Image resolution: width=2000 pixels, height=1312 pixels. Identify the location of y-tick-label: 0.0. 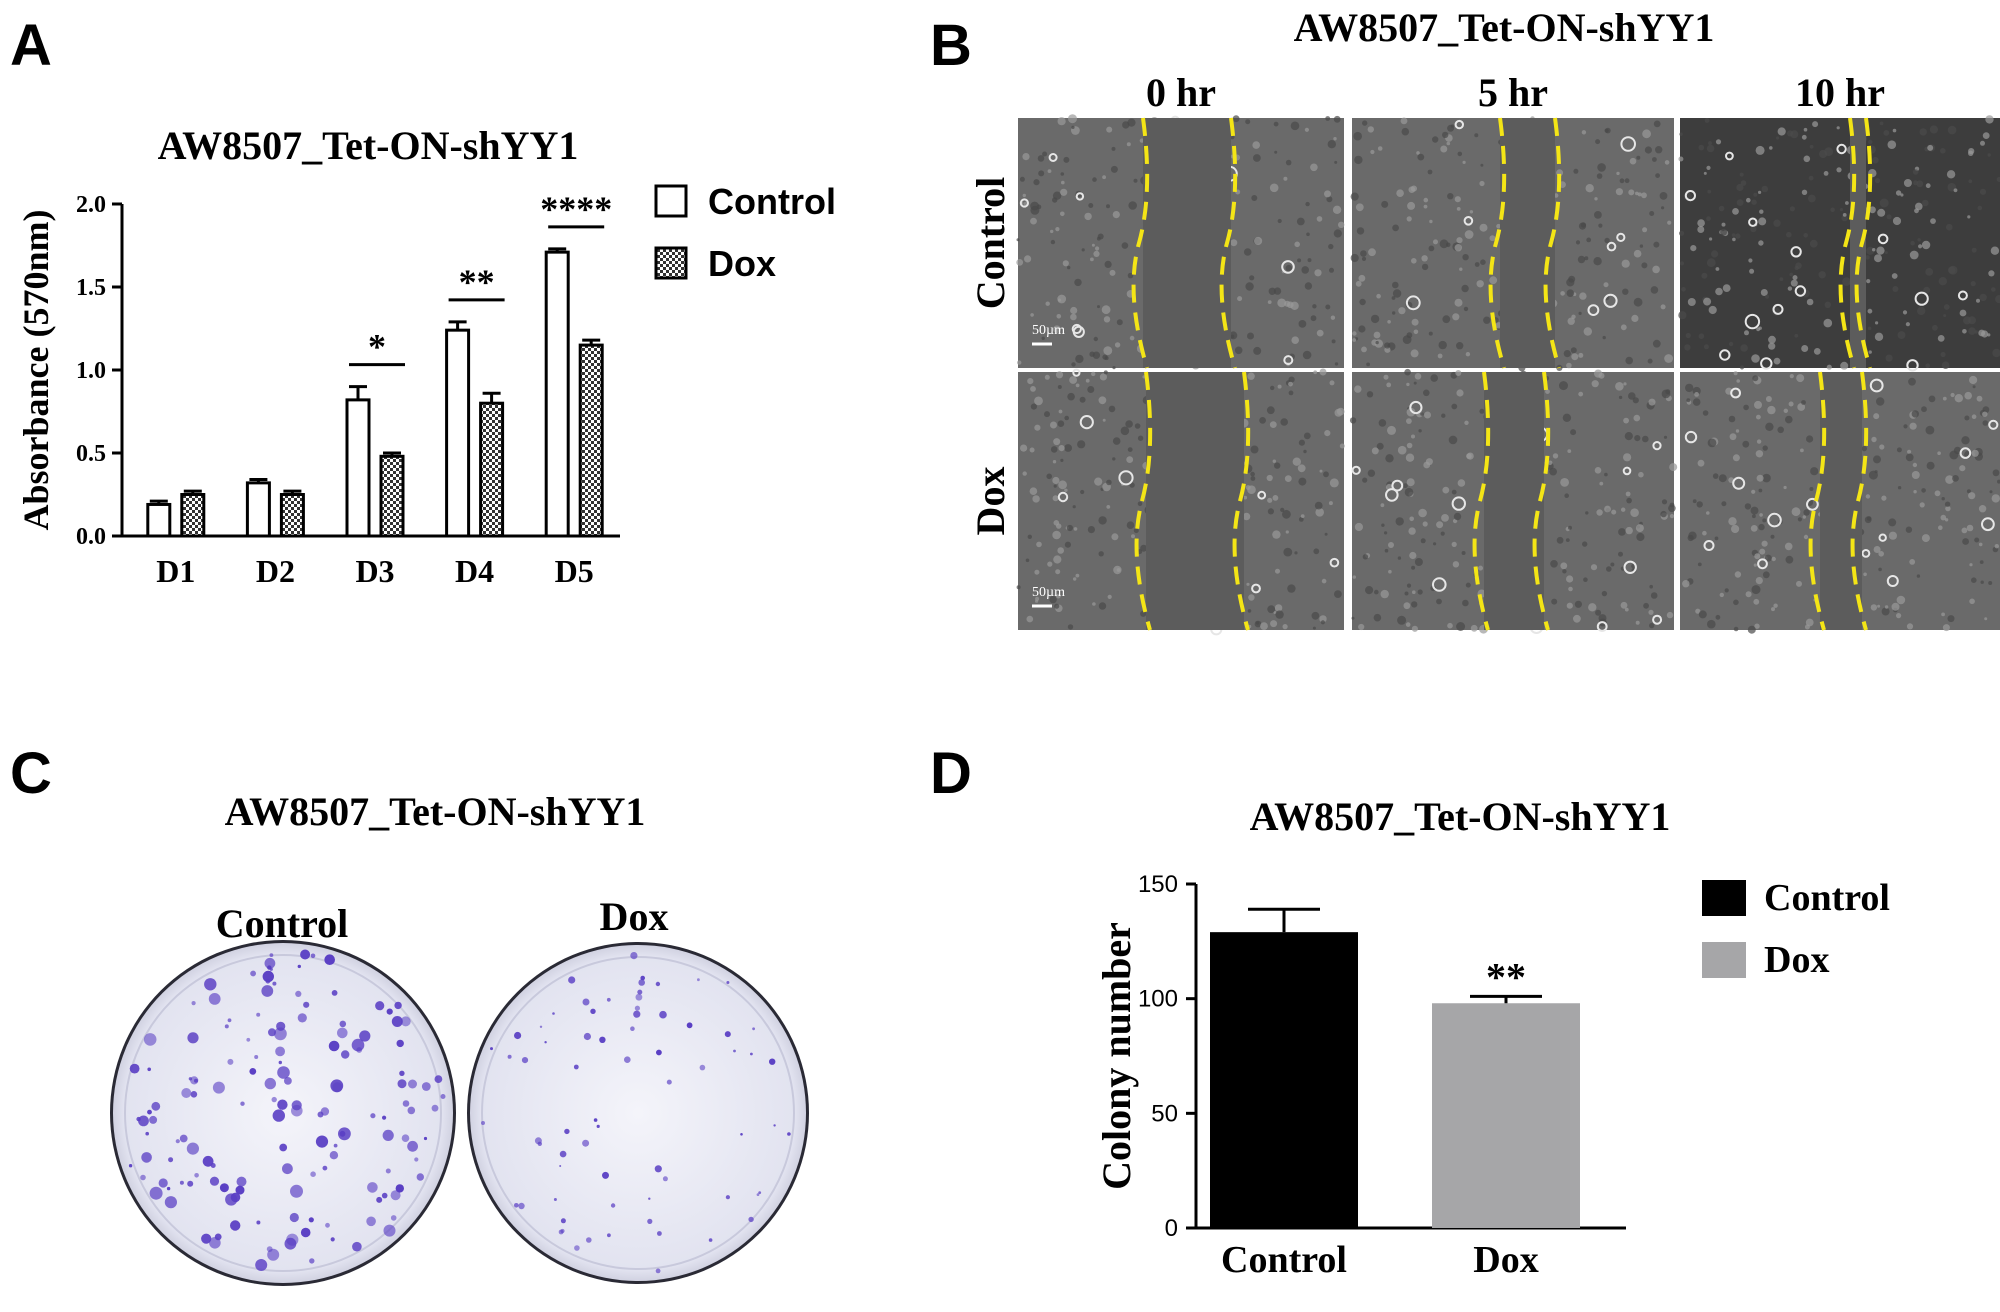
(91, 537).